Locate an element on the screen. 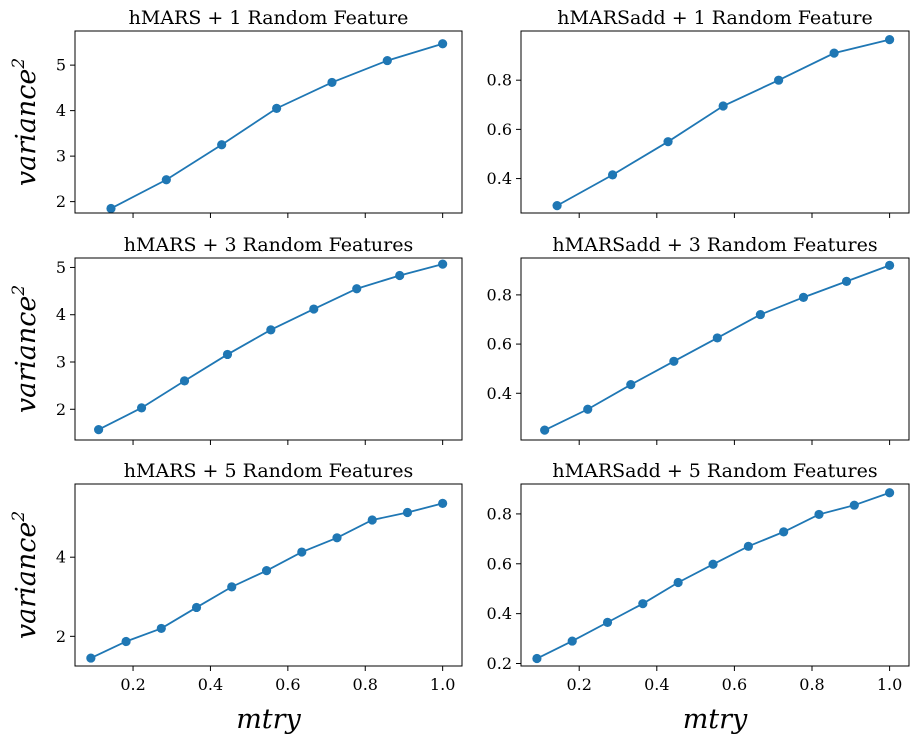 Image resolution: width=920 pixels, height=737 pixels. panel-title: hMARSadd + 1 Random Feature is located at coordinates (714, 18).